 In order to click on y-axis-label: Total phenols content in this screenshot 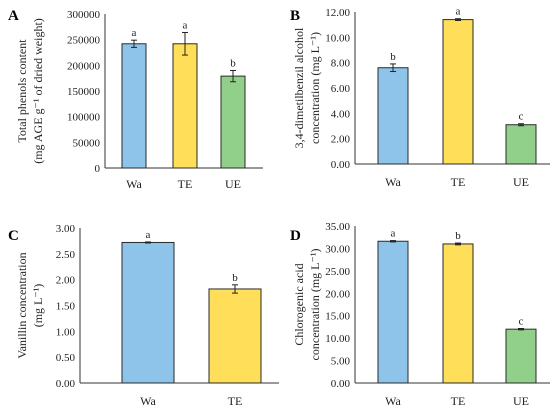, I will do `click(22, 91)`.